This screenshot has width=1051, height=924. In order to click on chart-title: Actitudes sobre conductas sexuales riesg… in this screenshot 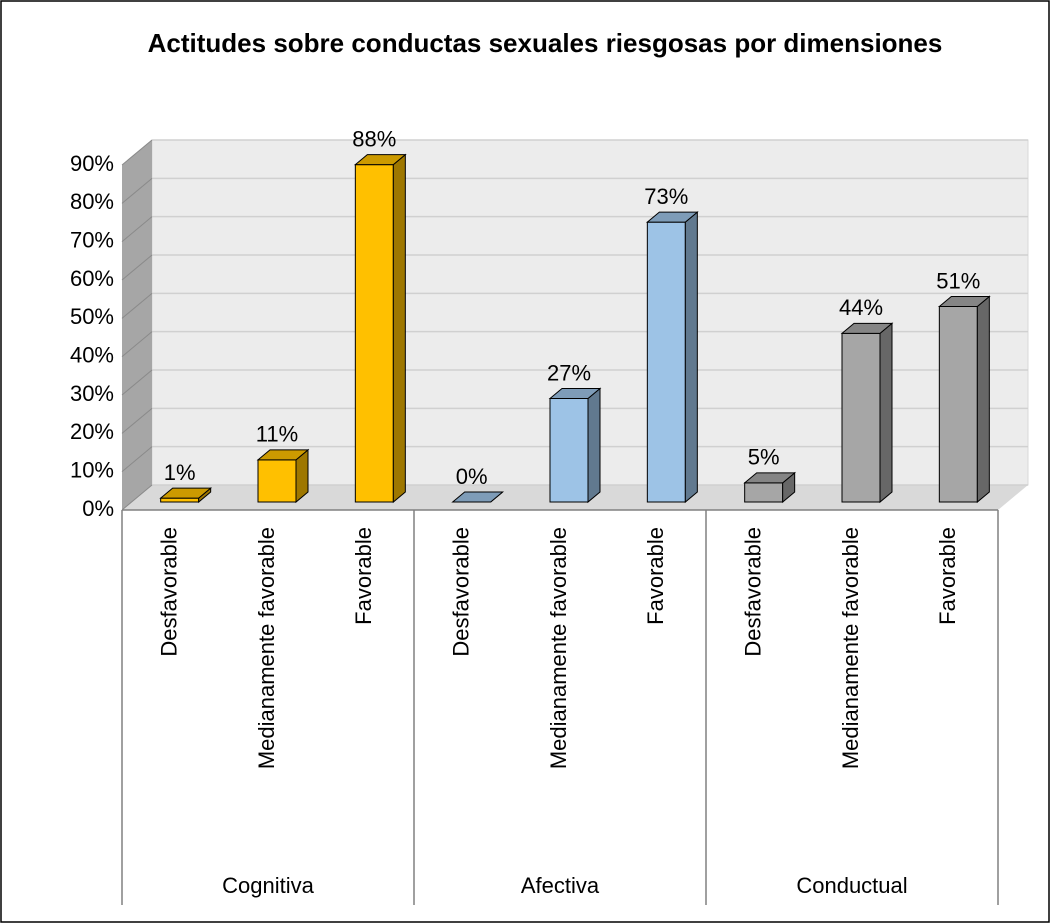, I will do `click(545, 43)`.